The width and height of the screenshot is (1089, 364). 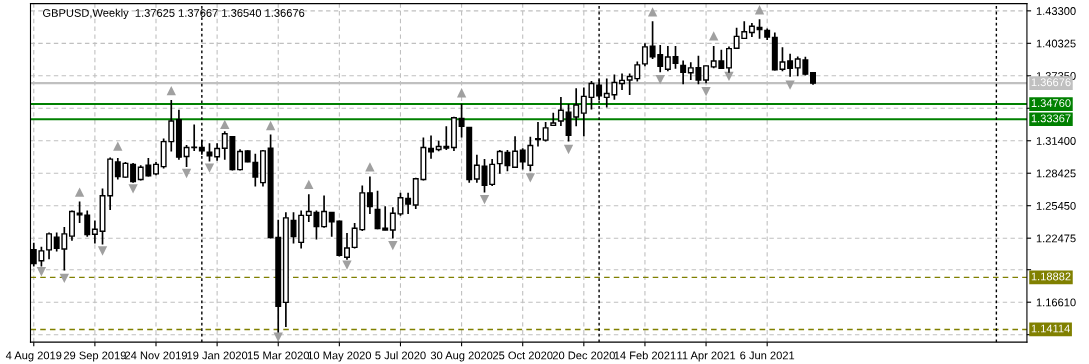 What do you see at coordinates (767, 355) in the screenshot?
I see `x-tick-label: 6 Jun 2021` at bounding box center [767, 355].